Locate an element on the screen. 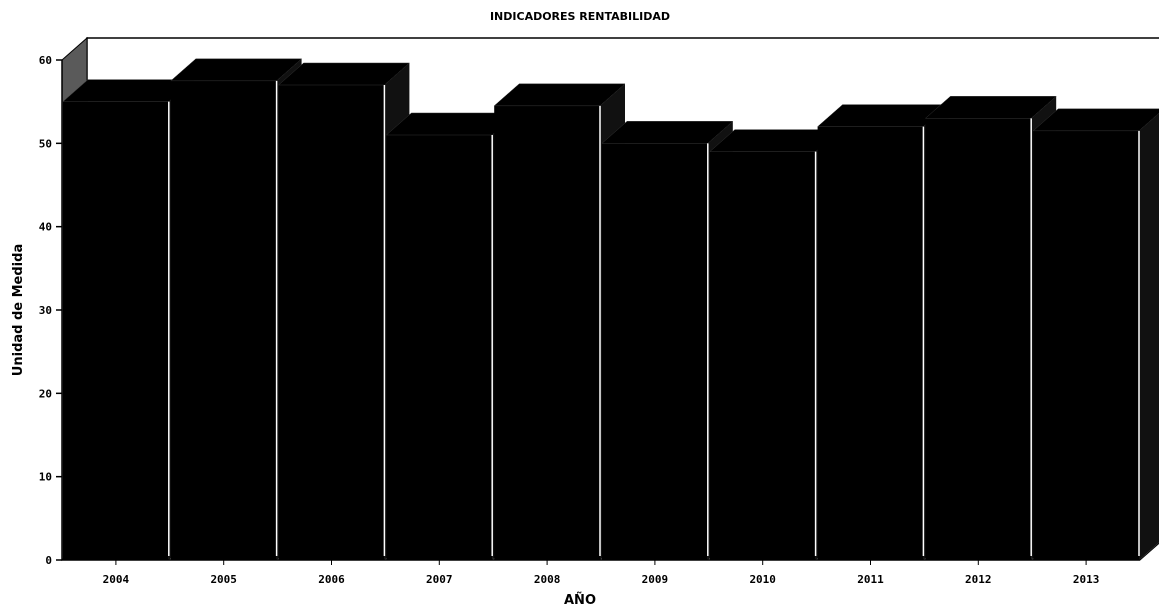 This screenshot has height=608, width=1159. y-tick-label: 20 is located at coordinates (45, 393).